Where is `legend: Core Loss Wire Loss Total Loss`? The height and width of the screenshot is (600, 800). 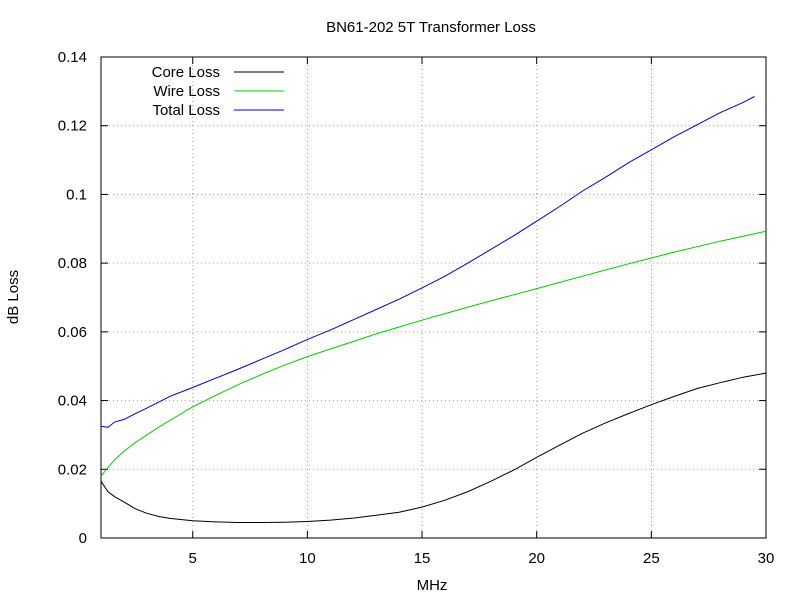 legend: Core Loss Wire Loss Total Loss is located at coordinates (218, 91).